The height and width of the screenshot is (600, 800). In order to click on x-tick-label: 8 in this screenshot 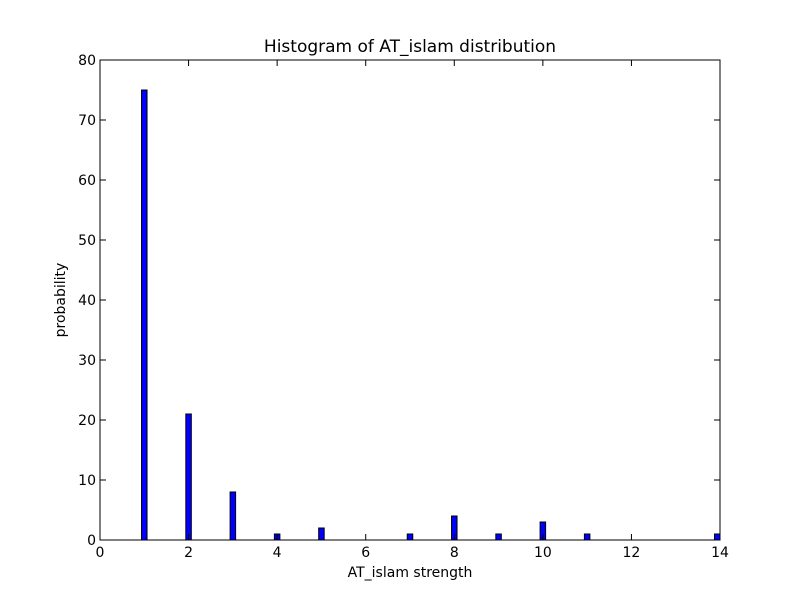, I will do `click(454, 553)`.